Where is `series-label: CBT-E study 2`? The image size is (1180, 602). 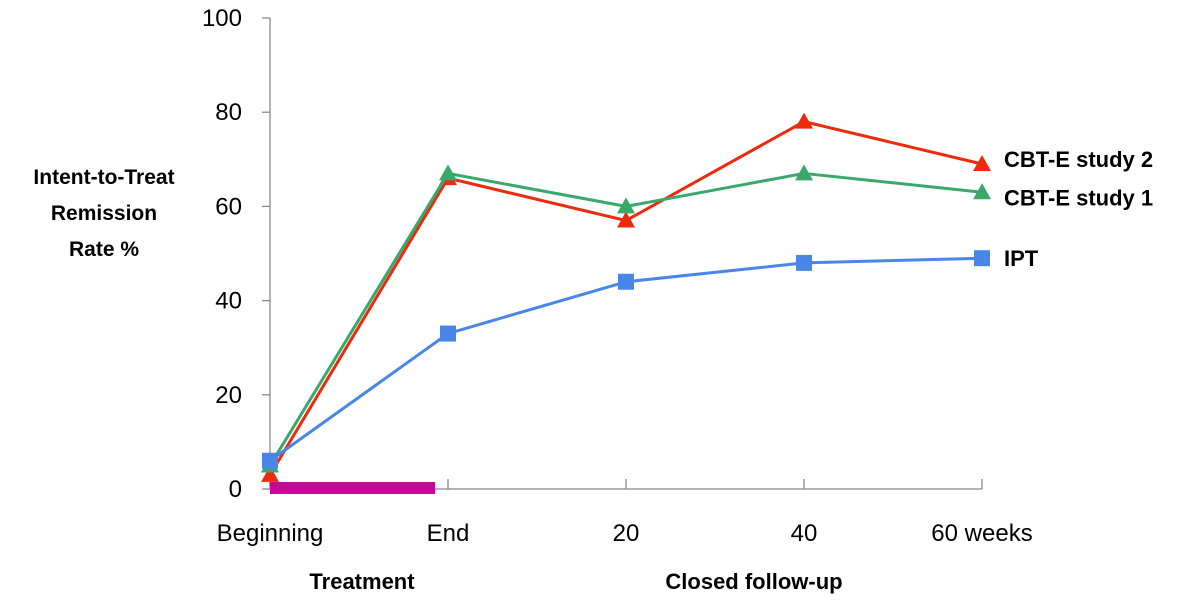
series-label: CBT-E study 2 is located at coordinates (1078, 159).